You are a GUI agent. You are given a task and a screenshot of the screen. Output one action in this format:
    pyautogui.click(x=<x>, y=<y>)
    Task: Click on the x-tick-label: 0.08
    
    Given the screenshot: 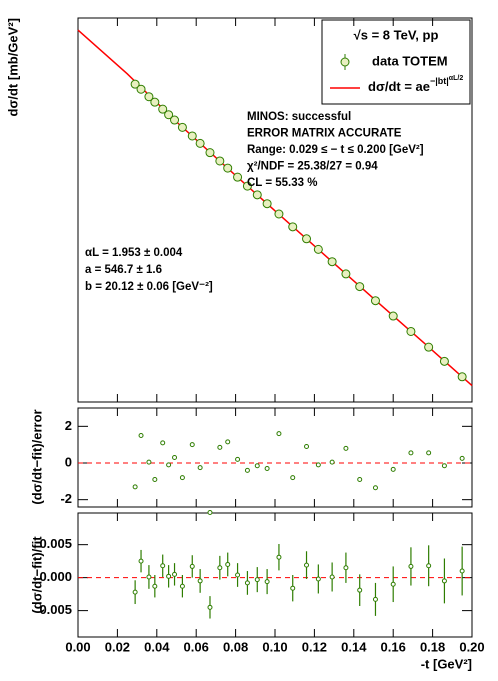 What is the action you would take?
    pyautogui.click(x=235, y=646)
    